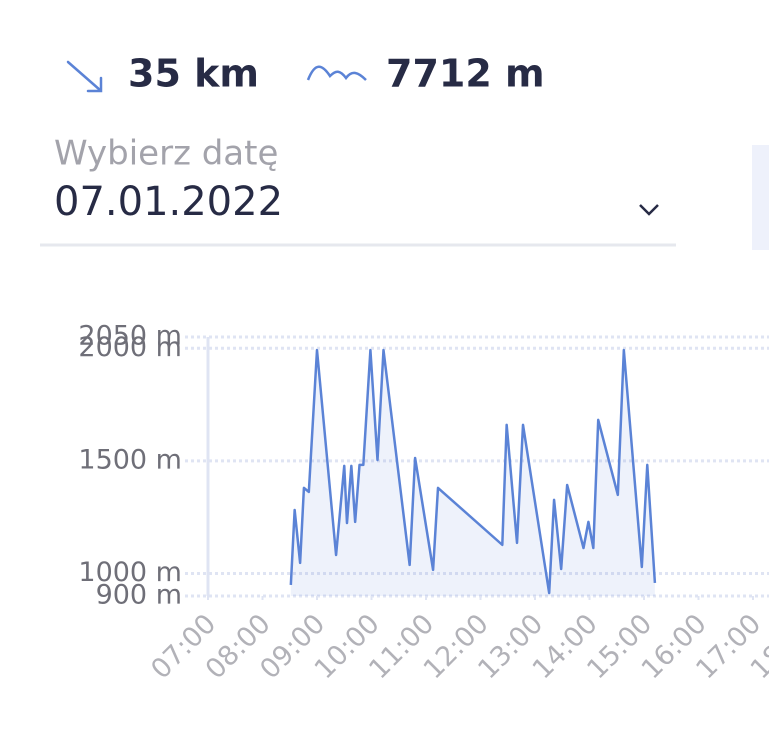 The height and width of the screenshot is (750, 769). I want to click on y-tick-label: 2050 m, so click(130, 336).